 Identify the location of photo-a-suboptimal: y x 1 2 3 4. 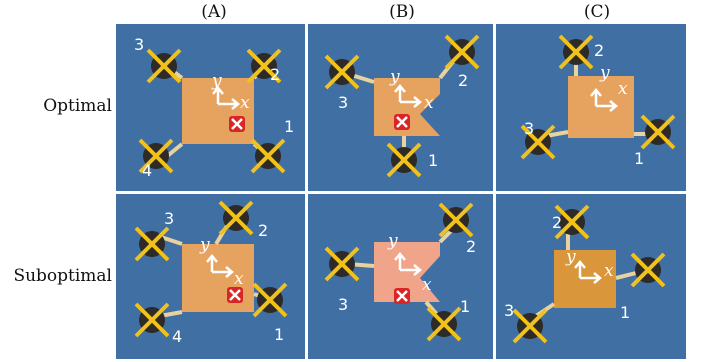
(210, 276).